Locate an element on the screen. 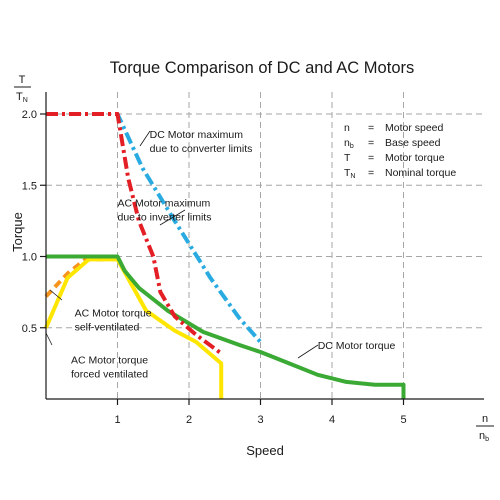 Image resolution: width=500 pixels, height=500 pixels. legend-desc-3: Nominal torque is located at coordinates (420, 173).